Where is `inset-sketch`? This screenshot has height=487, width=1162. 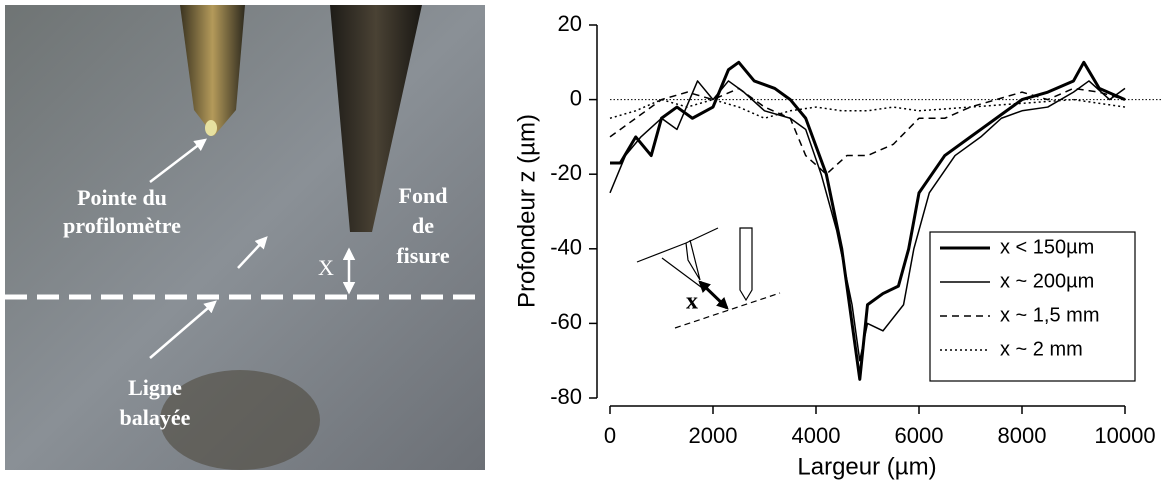
inset-sketch is located at coordinates (708, 278).